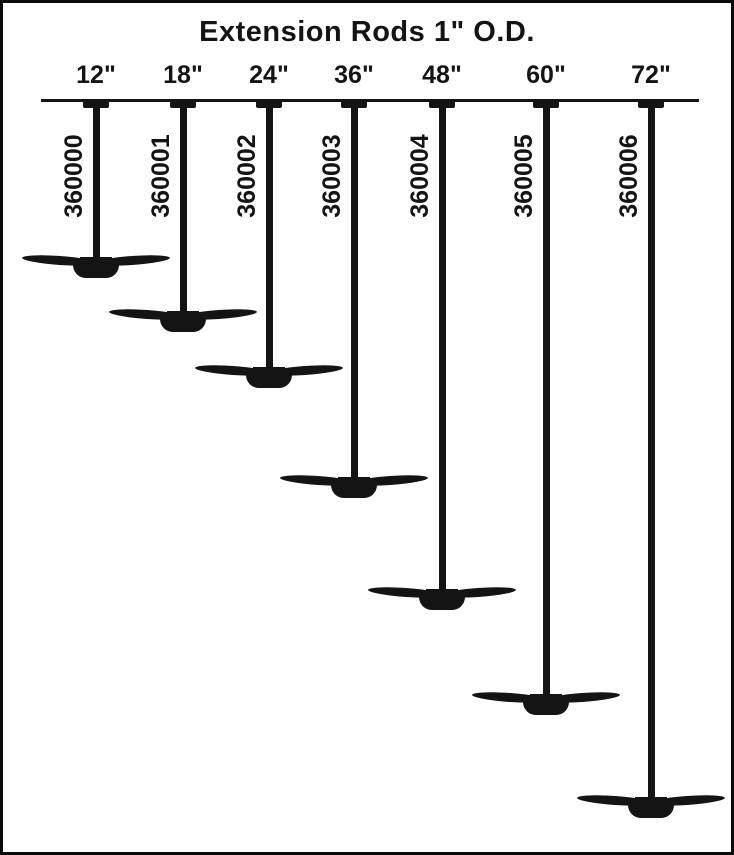 The image size is (734, 855). Describe the element at coordinates (367, 32) in the screenshot. I see `diagram-title: Extension Rods 1" O.D.` at that location.